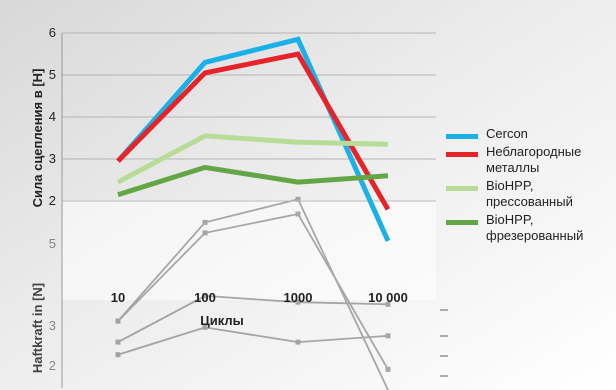 Image resolution: width=616 pixels, height=390 pixels. I want to click on legend-item-3: BioHPP, фрезерованный, so click(529, 228).